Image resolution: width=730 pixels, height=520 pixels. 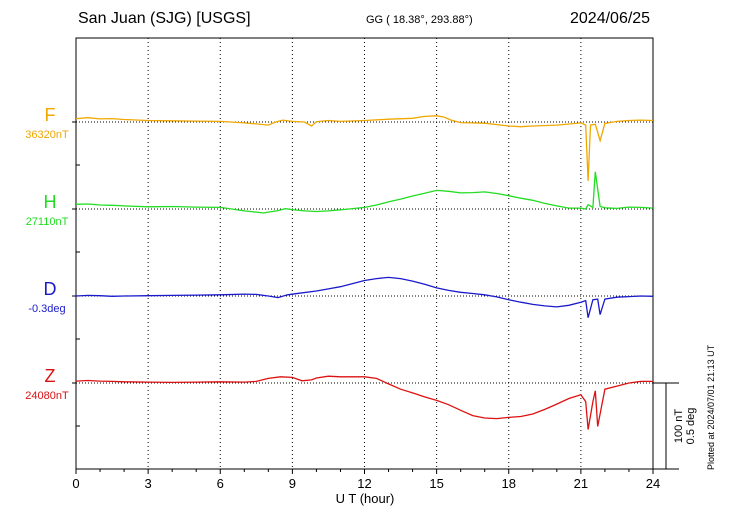 I want to click on series-line-F, so click(x=364, y=148).